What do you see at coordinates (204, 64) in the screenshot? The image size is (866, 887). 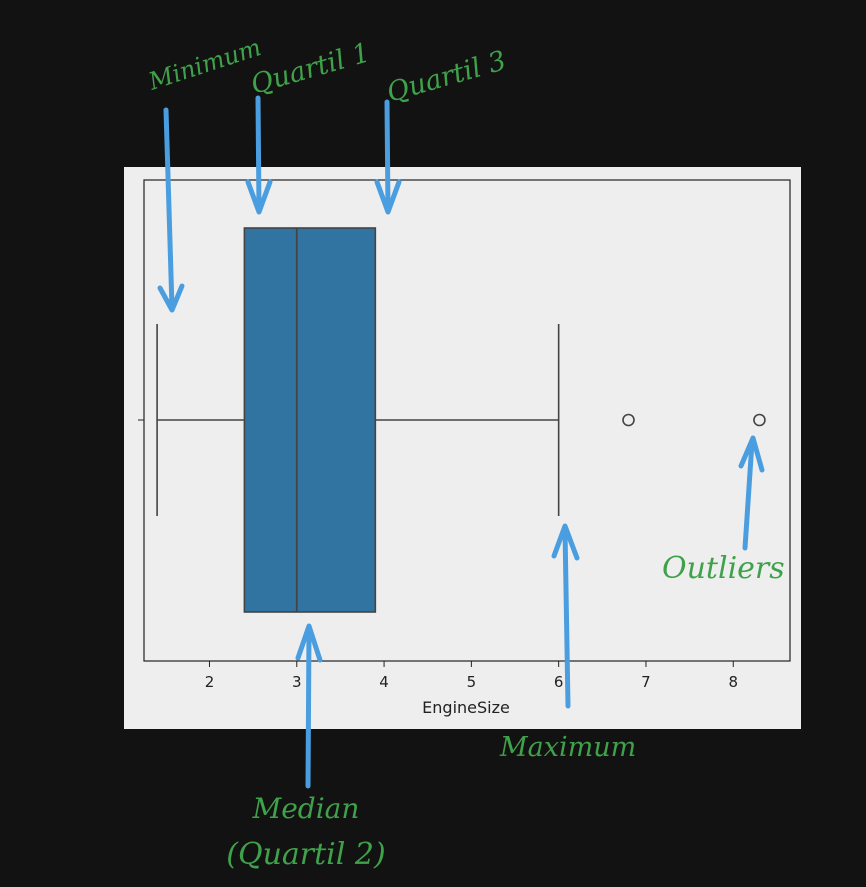 I see `minimum-annotation: Minimum` at bounding box center [204, 64].